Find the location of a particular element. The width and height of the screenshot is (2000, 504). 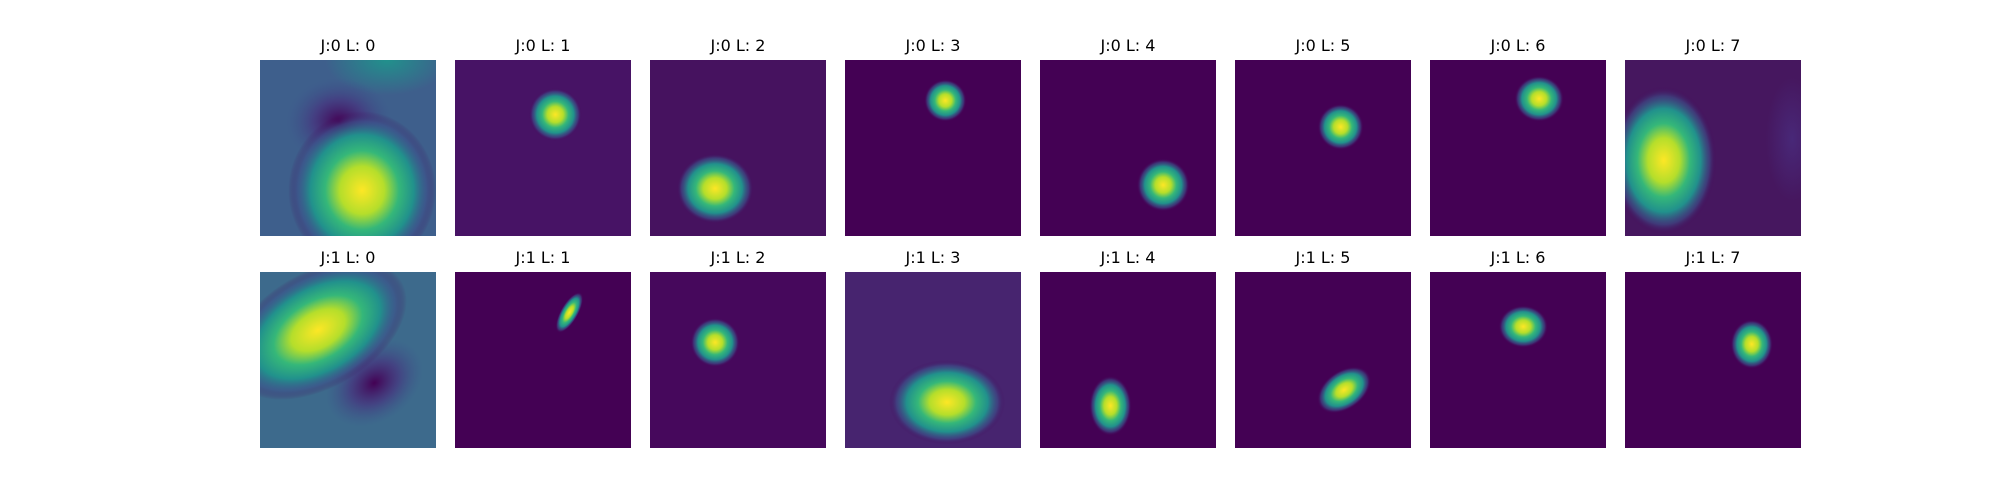

panel-title: J:0 L: 5 is located at coordinates (1323, 45).